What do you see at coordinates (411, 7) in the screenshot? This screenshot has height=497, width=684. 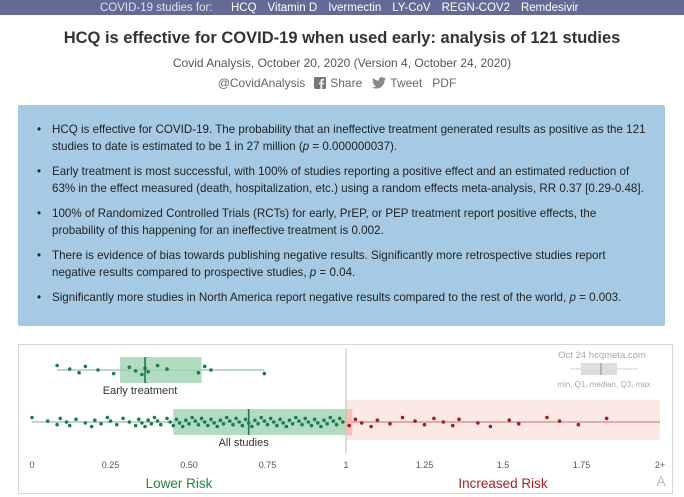 I see `nav-link-ly-cov: LY-CoV` at bounding box center [411, 7].